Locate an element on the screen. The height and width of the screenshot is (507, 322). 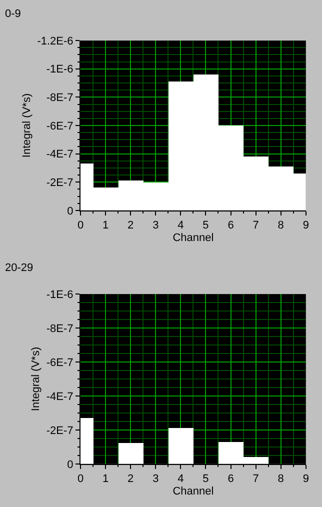
chart-title: 20-29 is located at coordinates (19, 268).